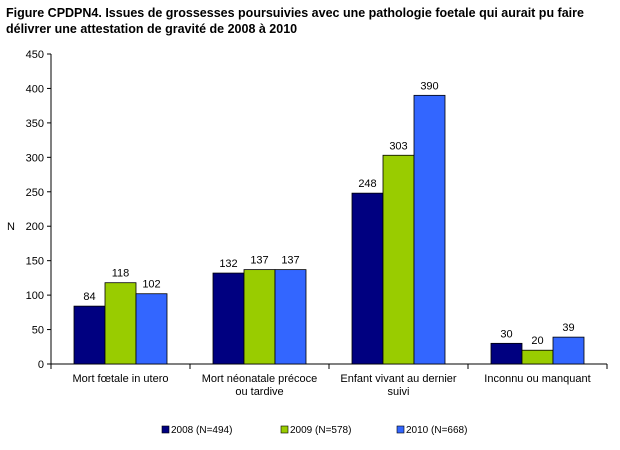  What do you see at coordinates (35, 89) in the screenshot?
I see `y-tick-label: 400` at bounding box center [35, 89].